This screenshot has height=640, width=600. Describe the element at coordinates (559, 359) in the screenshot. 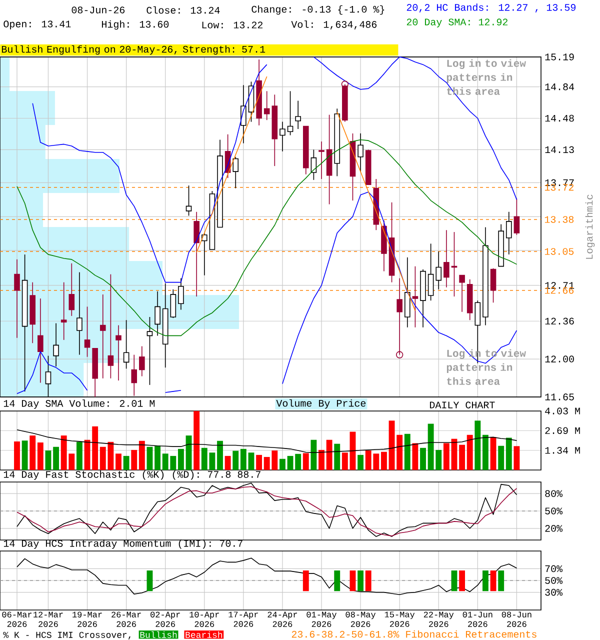

I see `y-tick-label: 12.00` at that location.